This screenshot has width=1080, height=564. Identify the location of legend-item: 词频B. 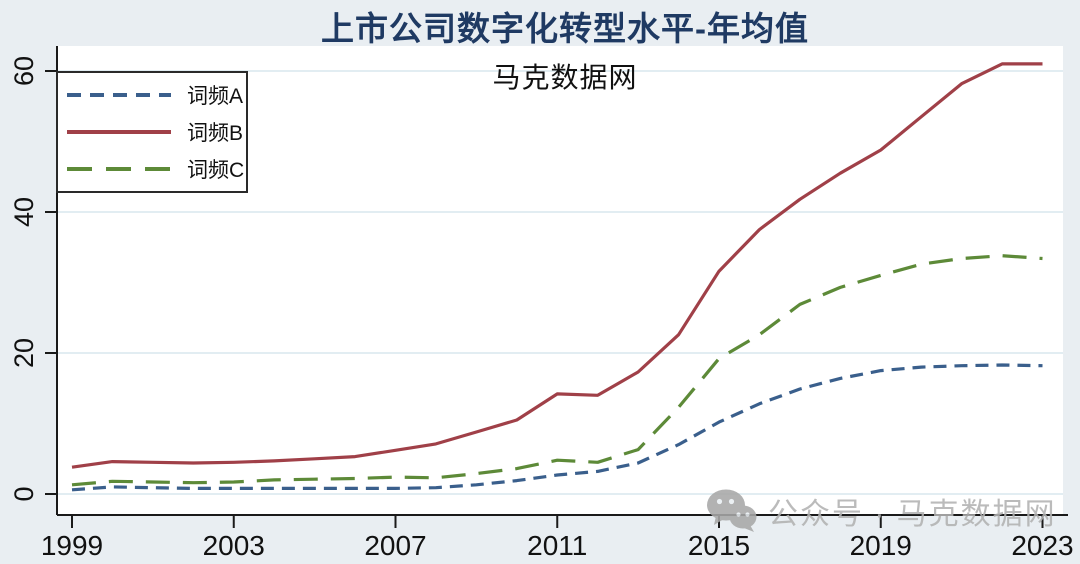
(152, 132).